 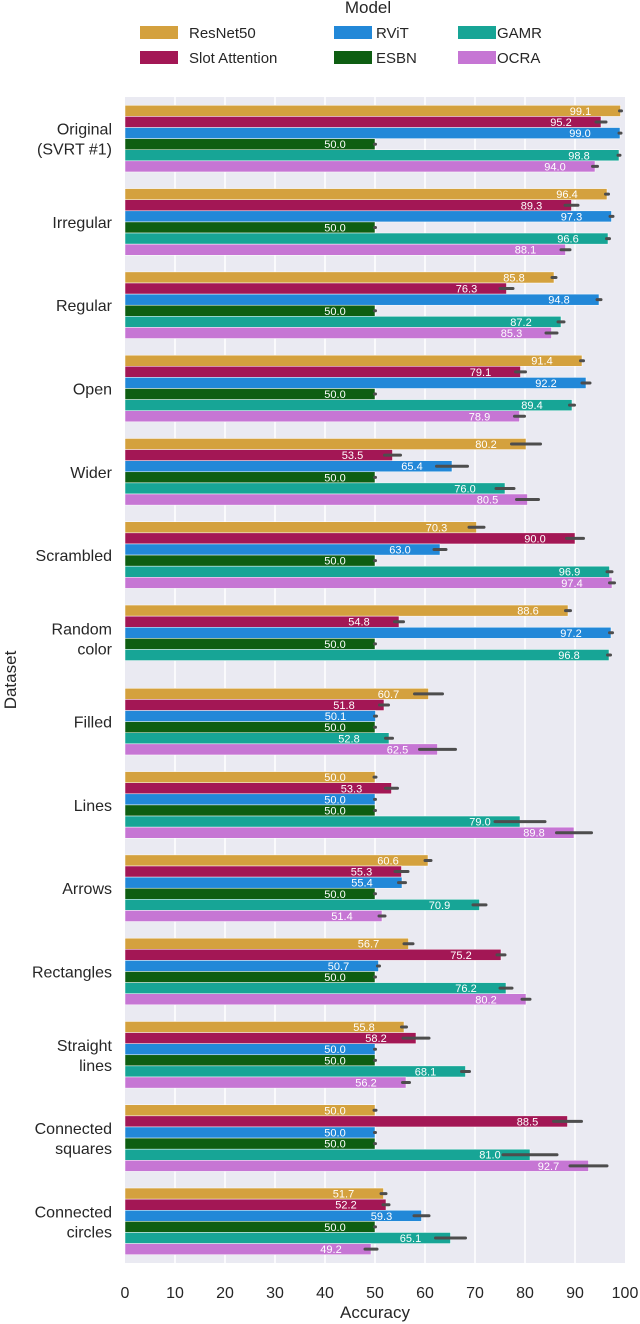 What do you see at coordinates (527, 612) in the screenshot?
I see `data-label: 88.6` at bounding box center [527, 612].